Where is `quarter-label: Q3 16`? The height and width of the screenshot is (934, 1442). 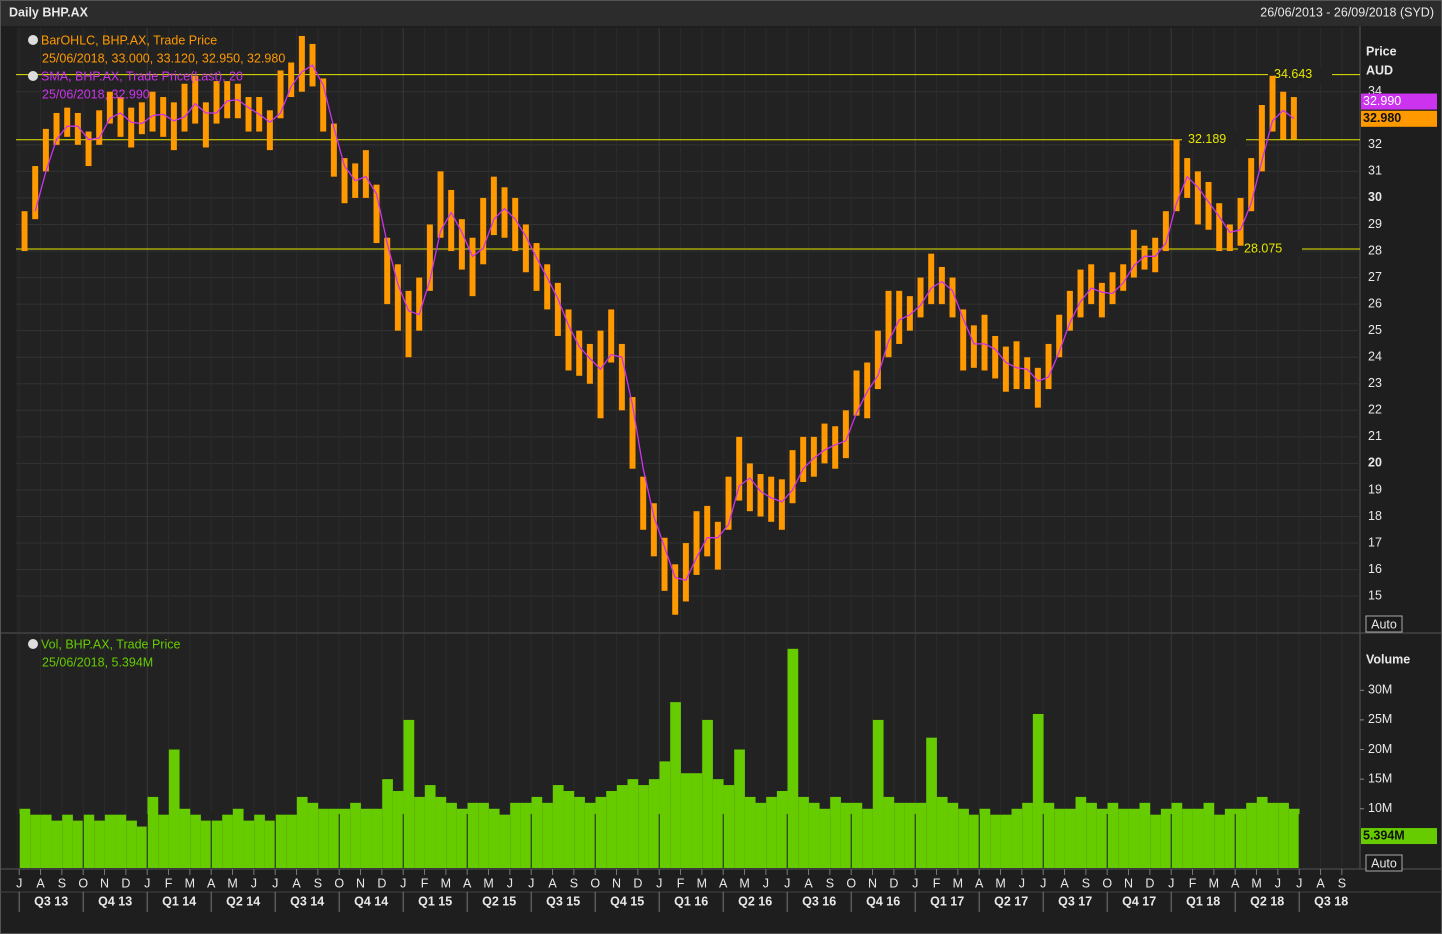
quarter-label: Q3 16 is located at coordinates (819, 901).